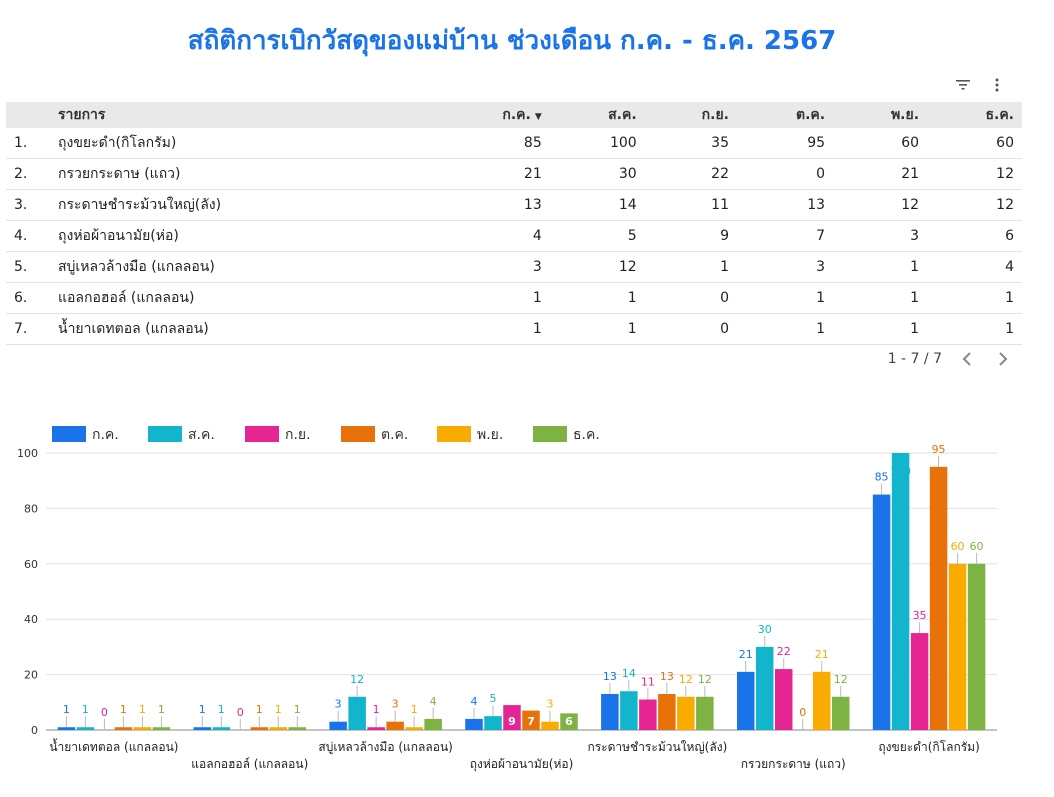  What do you see at coordinates (34, 730) in the screenshot?
I see `y-tick-label: 0` at bounding box center [34, 730].